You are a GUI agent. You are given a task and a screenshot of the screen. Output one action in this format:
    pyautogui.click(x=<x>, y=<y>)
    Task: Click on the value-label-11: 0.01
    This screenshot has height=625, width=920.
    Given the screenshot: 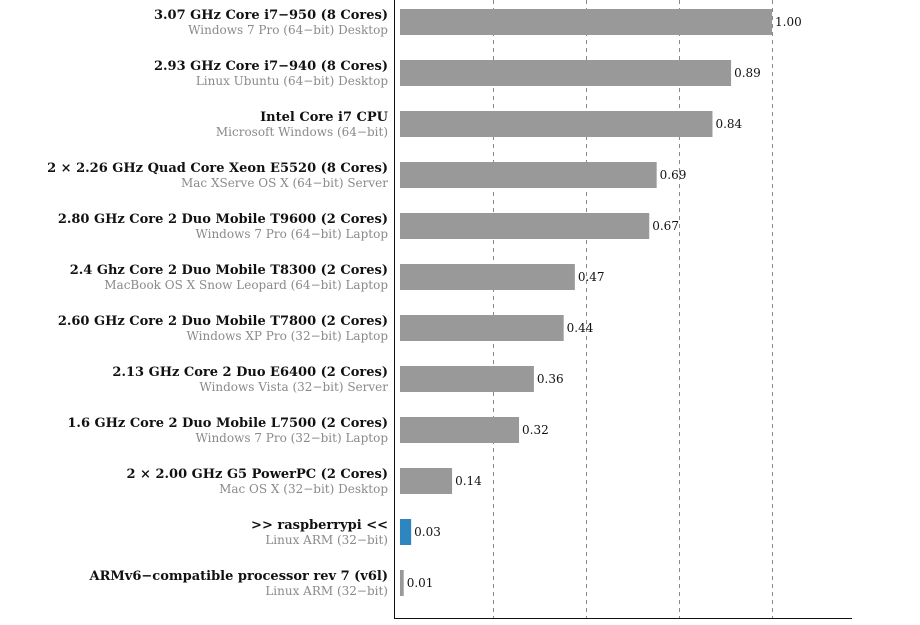 What is the action you would take?
    pyautogui.click(x=420, y=583)
    